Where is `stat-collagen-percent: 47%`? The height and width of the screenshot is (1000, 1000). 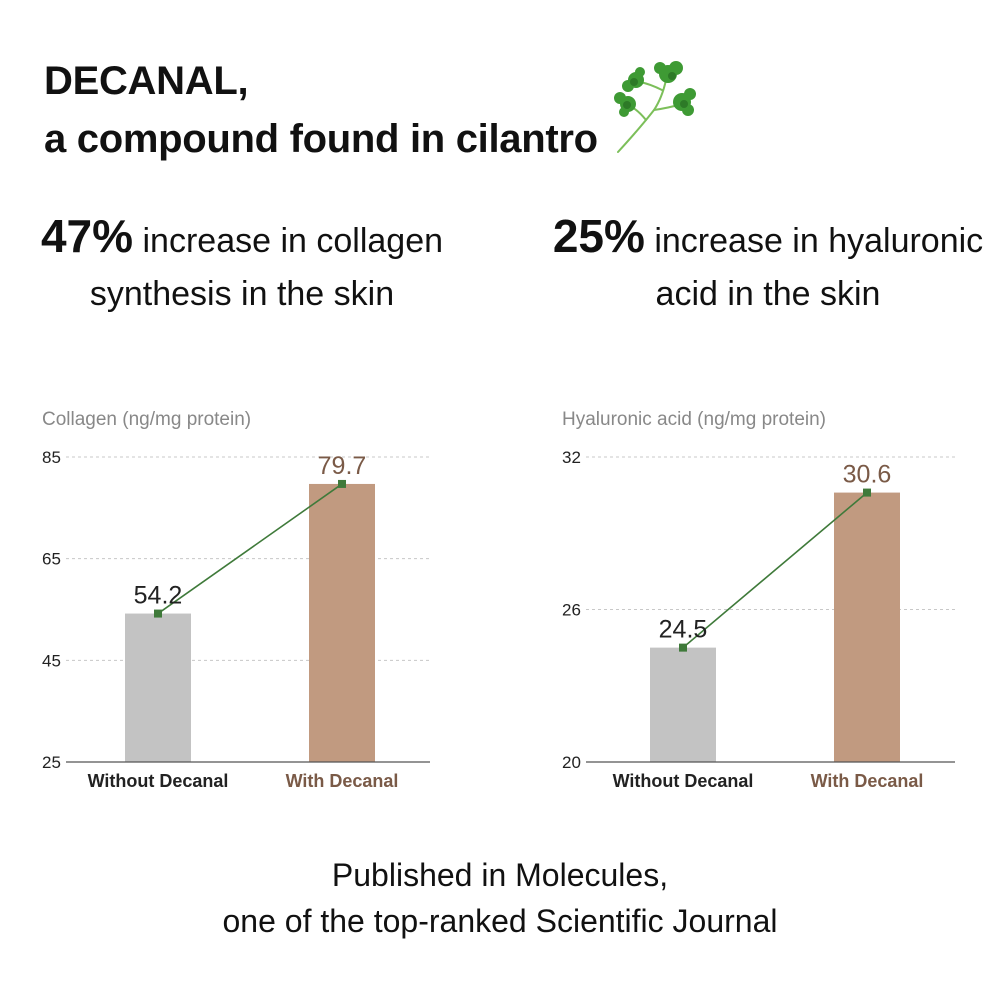 stat-collagen-percent: 47% is located at coordinates (87, 236).